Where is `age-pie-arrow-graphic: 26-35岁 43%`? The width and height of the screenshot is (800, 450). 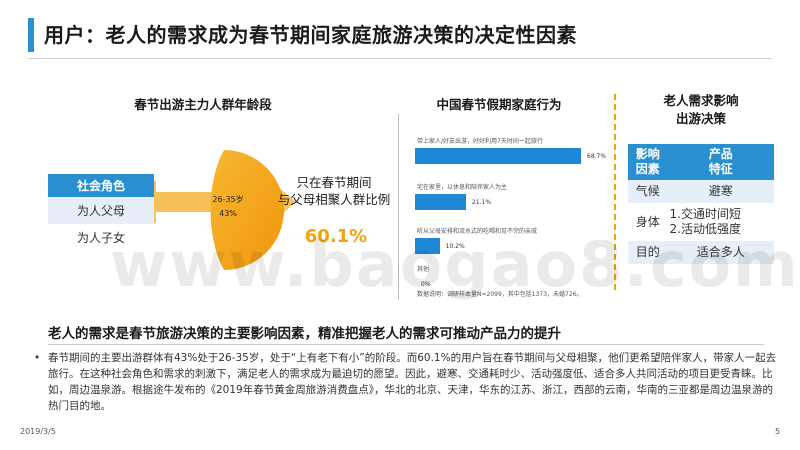 age-pie-arrow-graphic: 26-35岁 43% is located at coordinates (215, 210).